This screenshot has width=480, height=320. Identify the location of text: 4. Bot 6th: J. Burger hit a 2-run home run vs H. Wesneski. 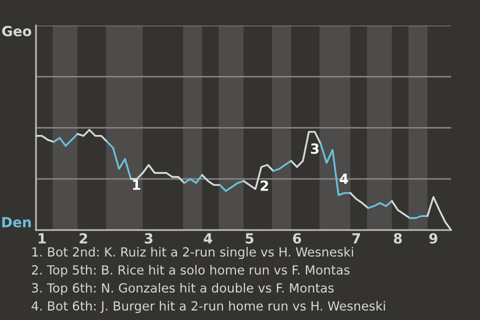
(208, 307).